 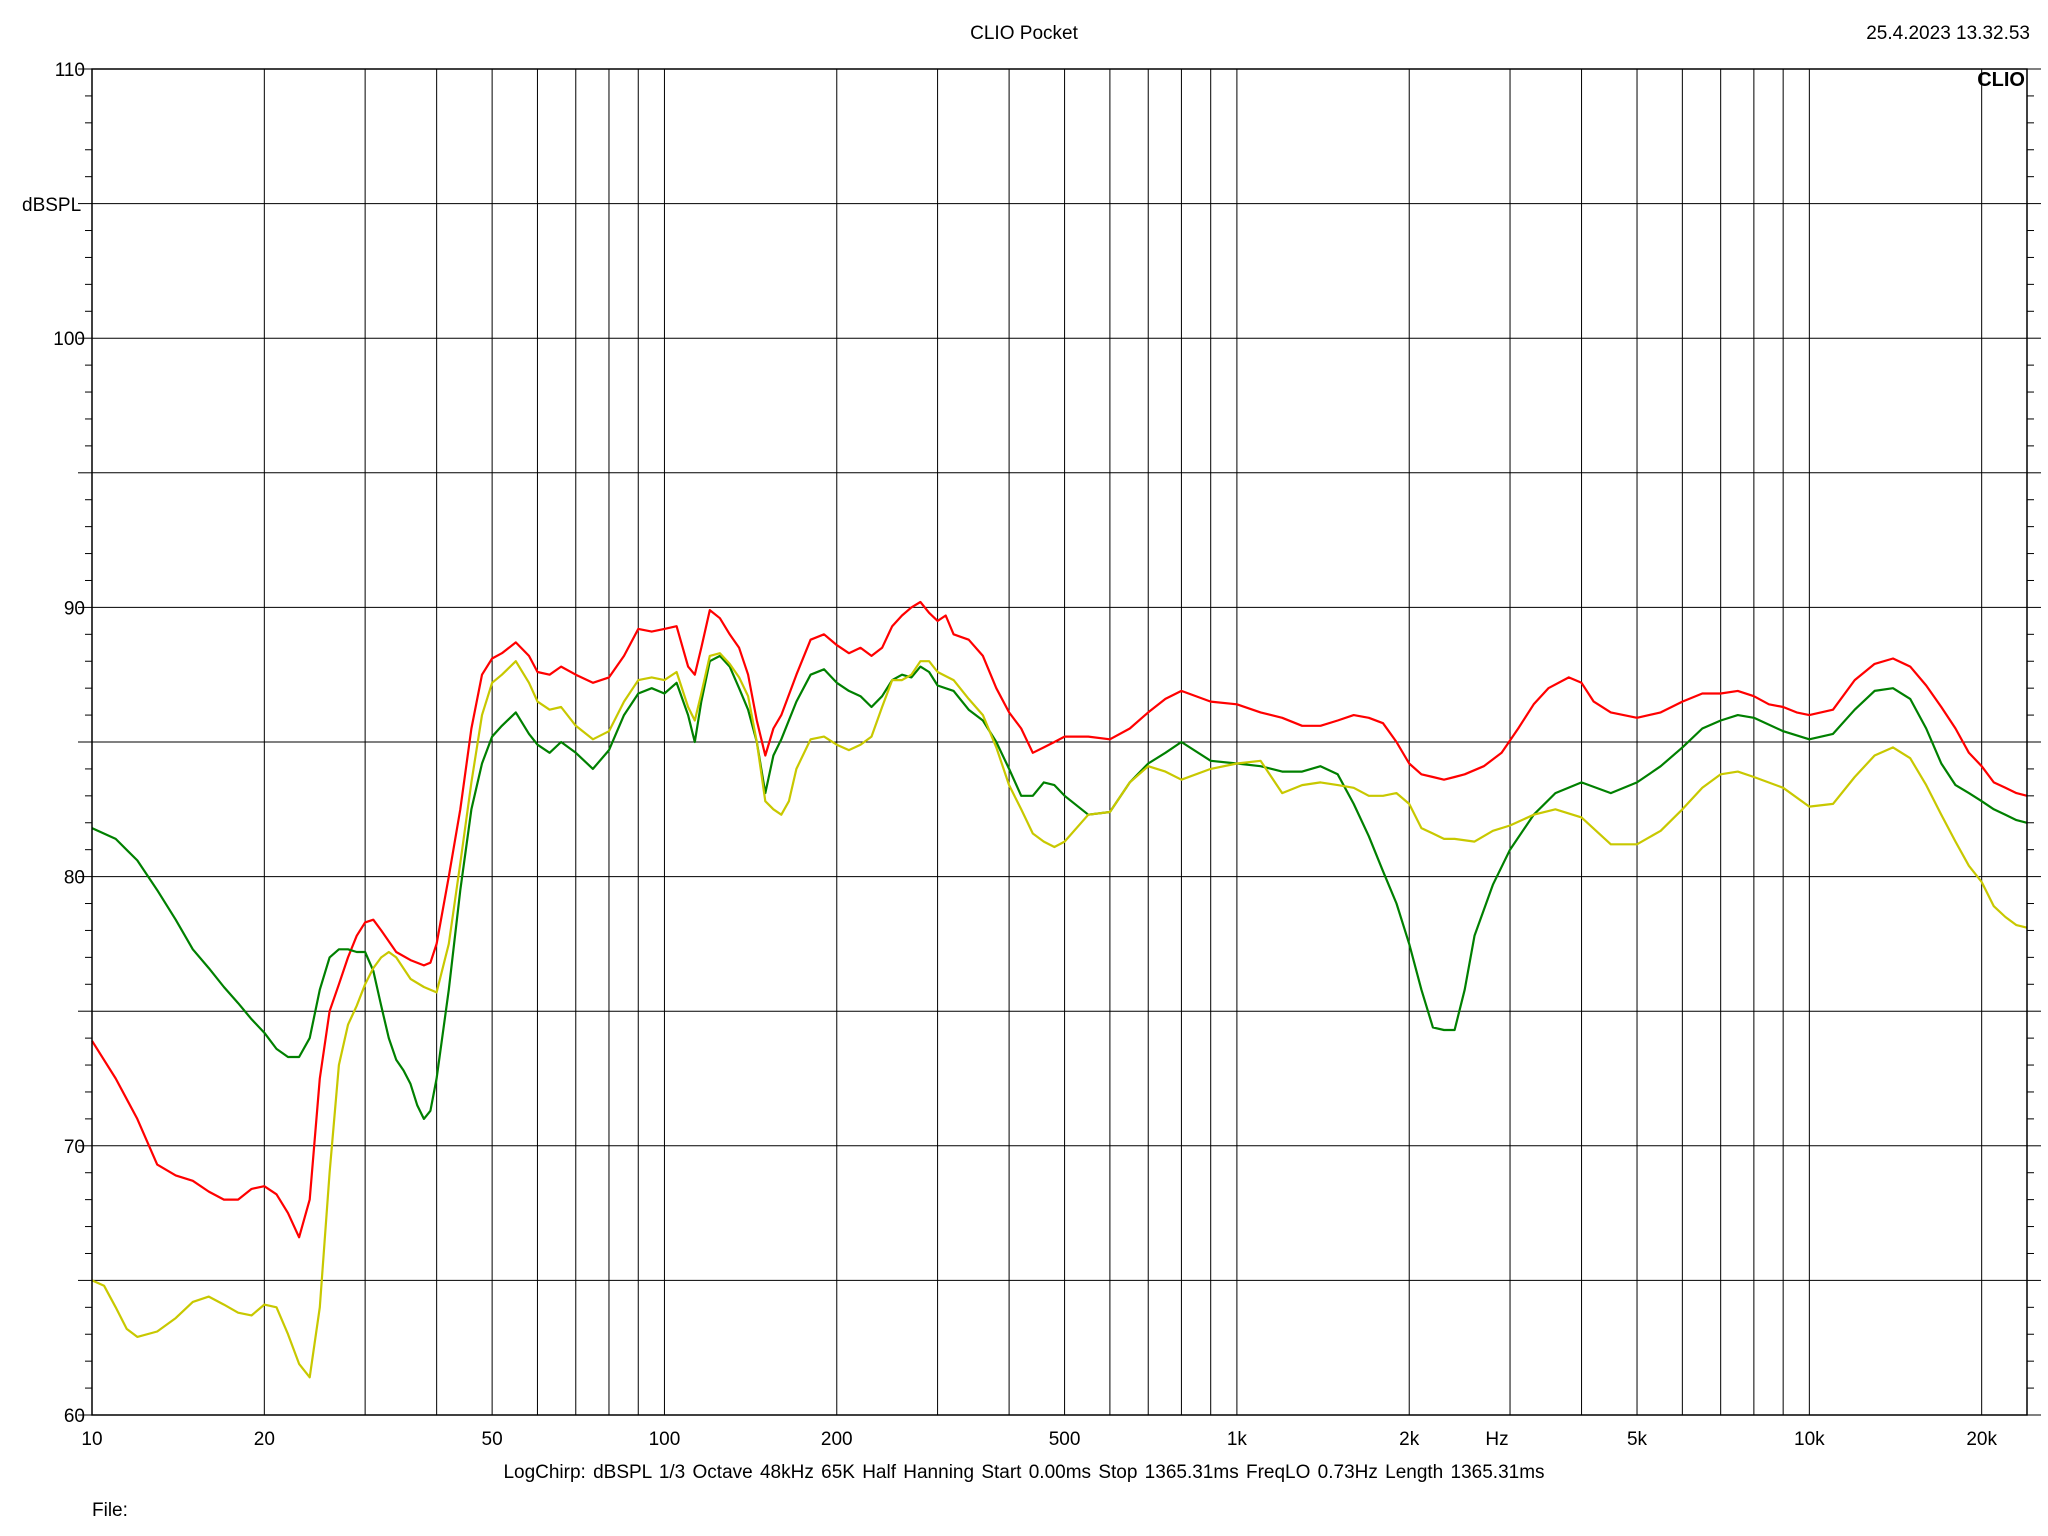 What do you see at coordinates (1039, 1439) in the screenshot?
I see `x-axis-ticks: 10 20 50 100 200 500 1k 2k 5k 10k 20k` at bounding box center [1039, 1439].